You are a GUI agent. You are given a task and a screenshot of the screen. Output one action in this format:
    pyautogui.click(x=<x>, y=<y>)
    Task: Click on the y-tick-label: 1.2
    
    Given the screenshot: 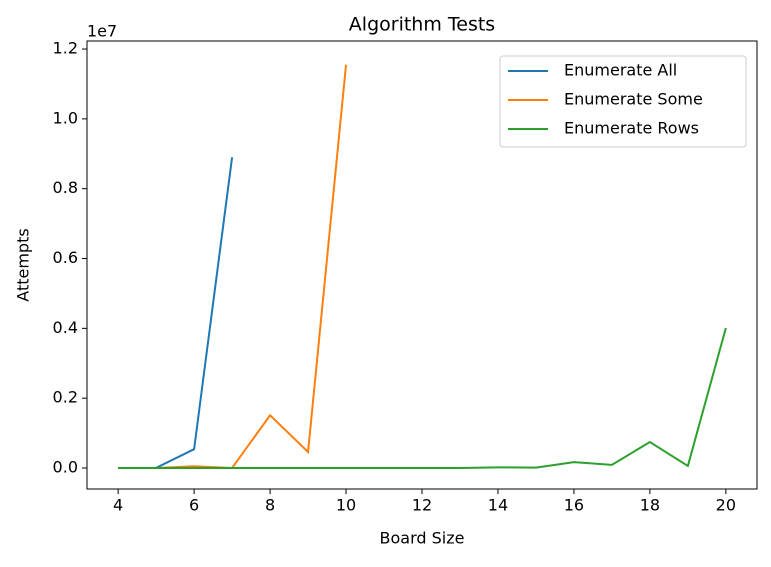 What is the action you would take?
    pyautogui.click(x=65, y=48)
    